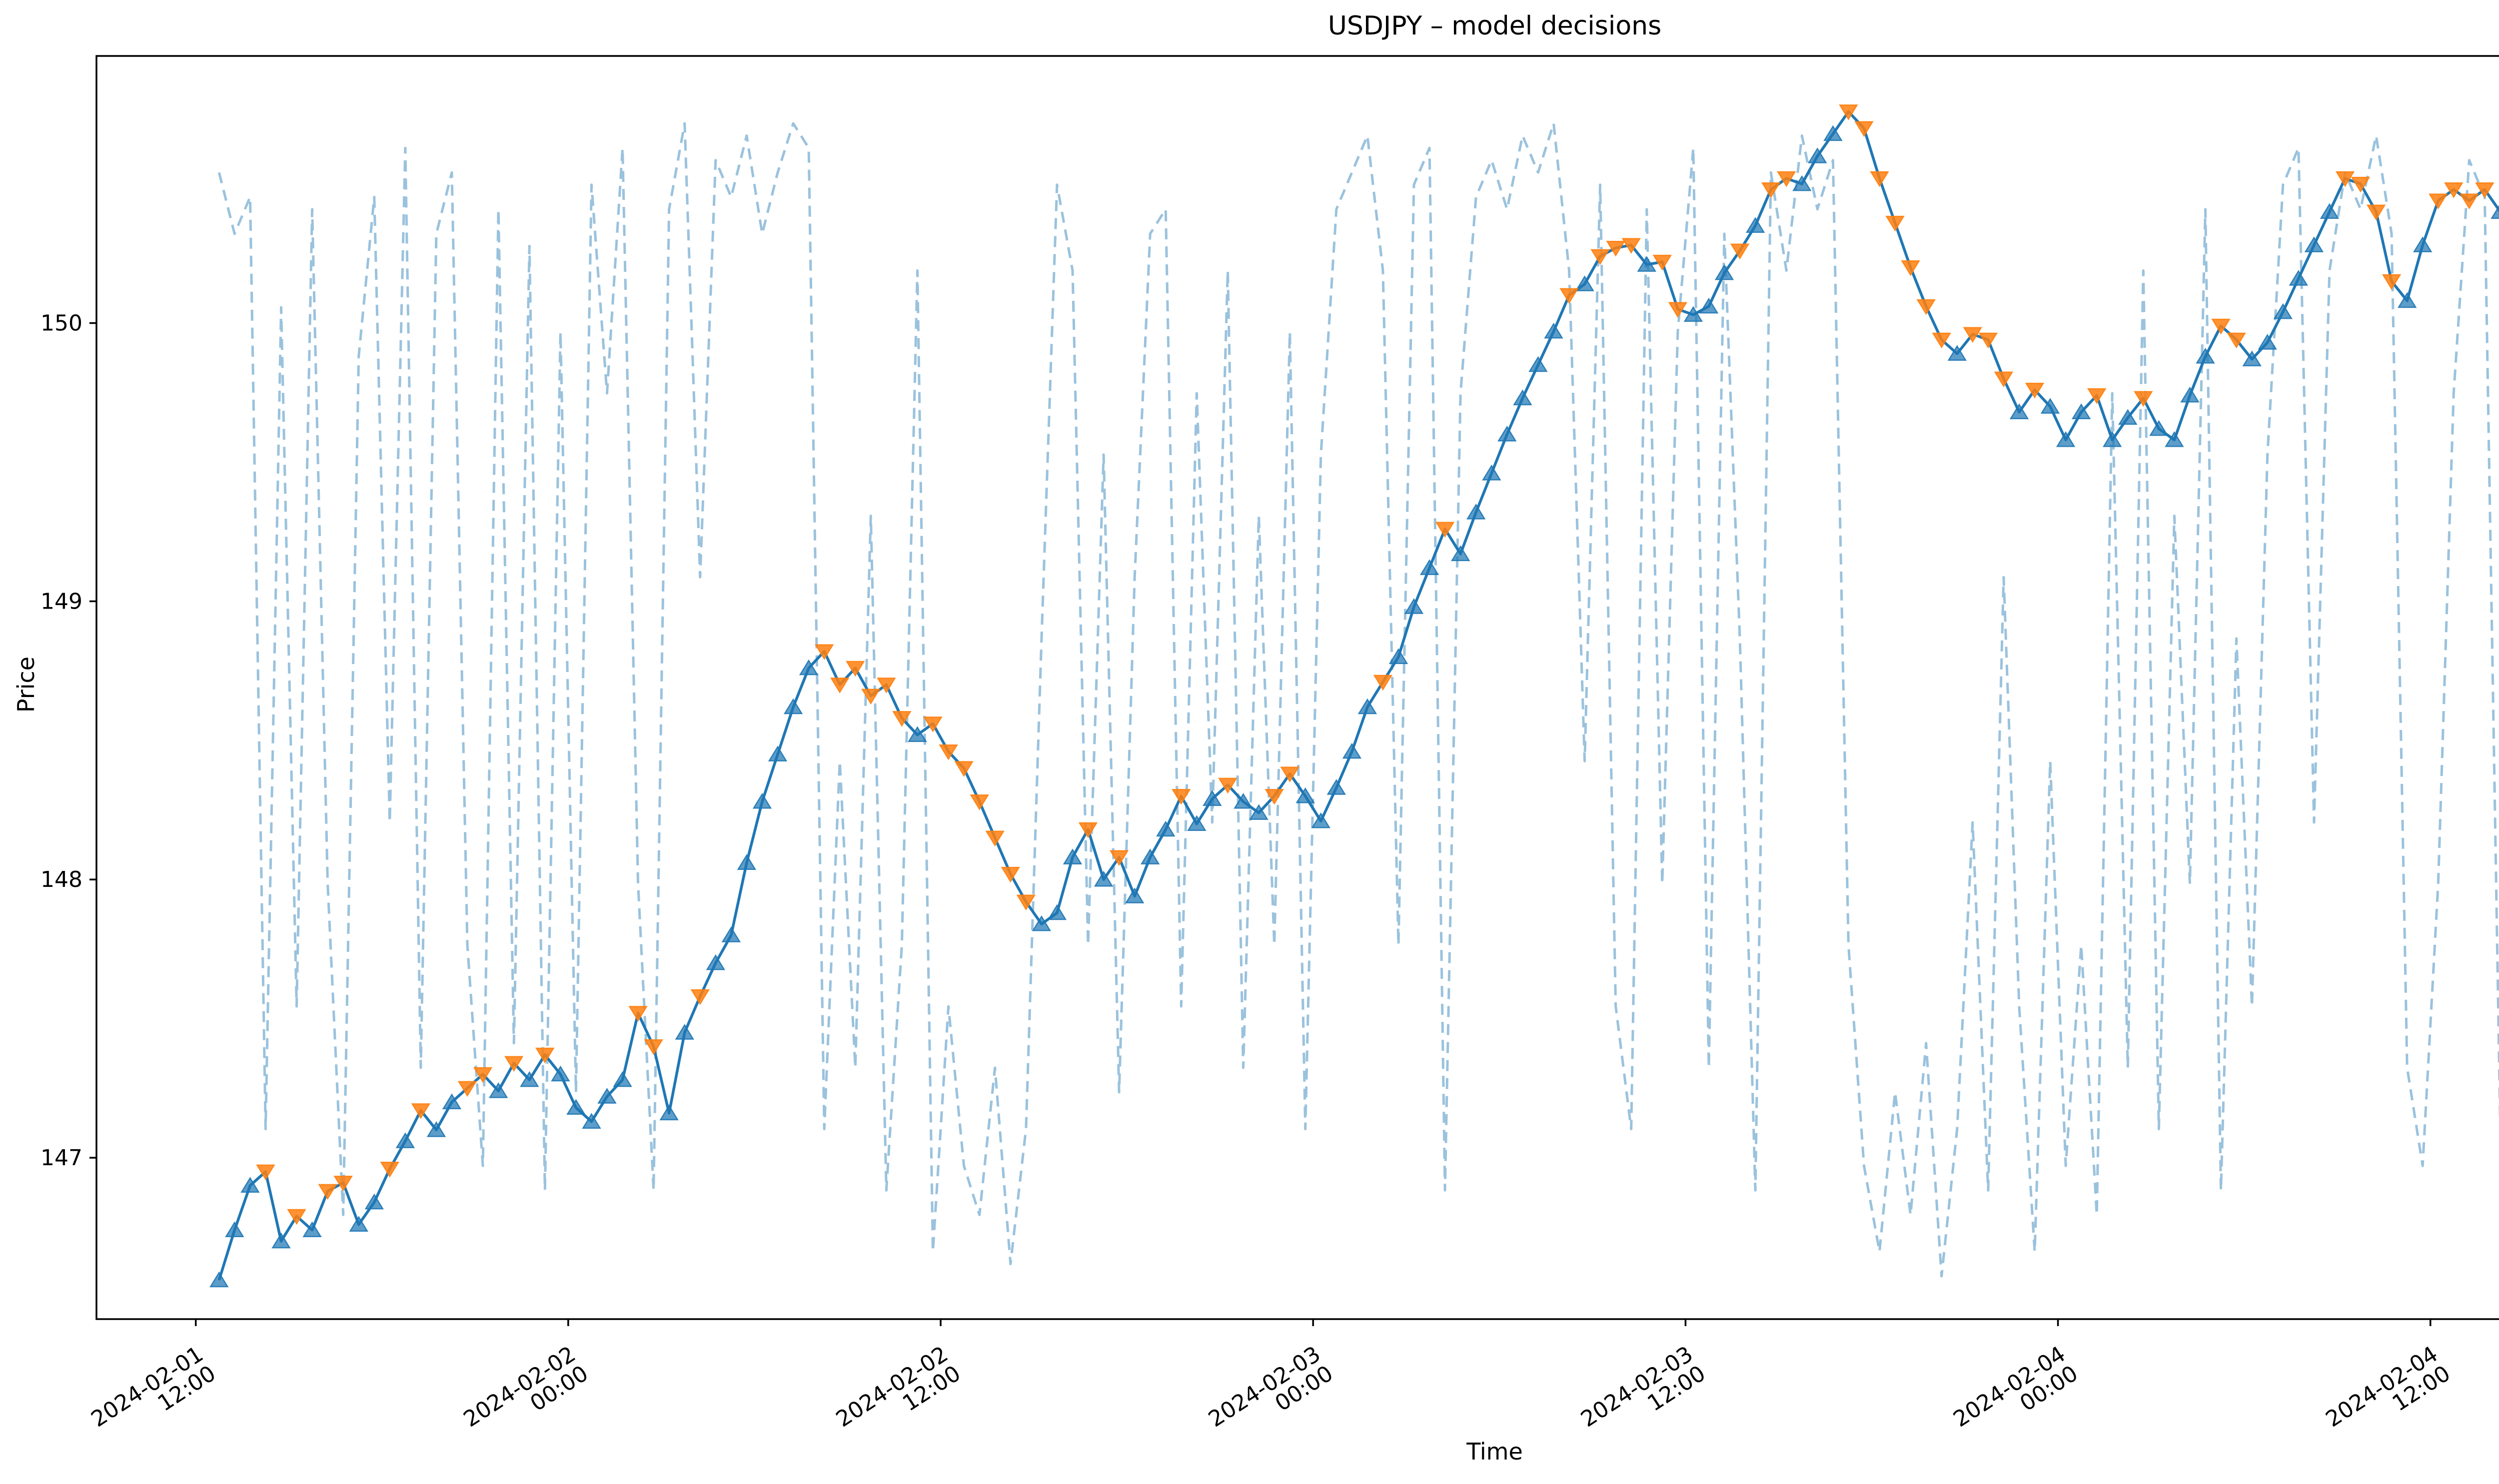  What do you see at coordinates (1270, 1396) in the screenshot?
I see `x-tick-label: 2024-02-0300:00` at bounding box center [1270, 1396].